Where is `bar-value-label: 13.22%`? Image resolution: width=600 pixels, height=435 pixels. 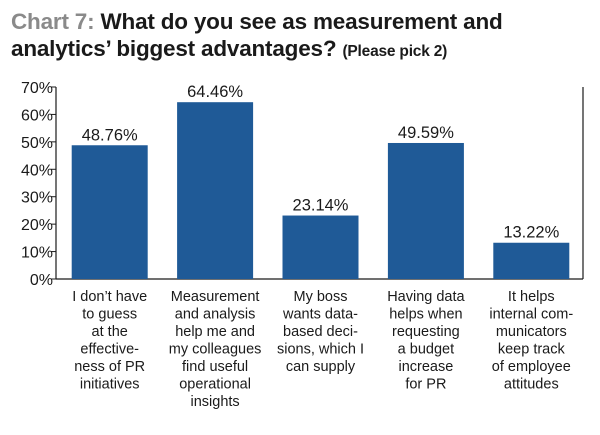
bar-value-label: 13.22% is located at coordinates (531, 233).